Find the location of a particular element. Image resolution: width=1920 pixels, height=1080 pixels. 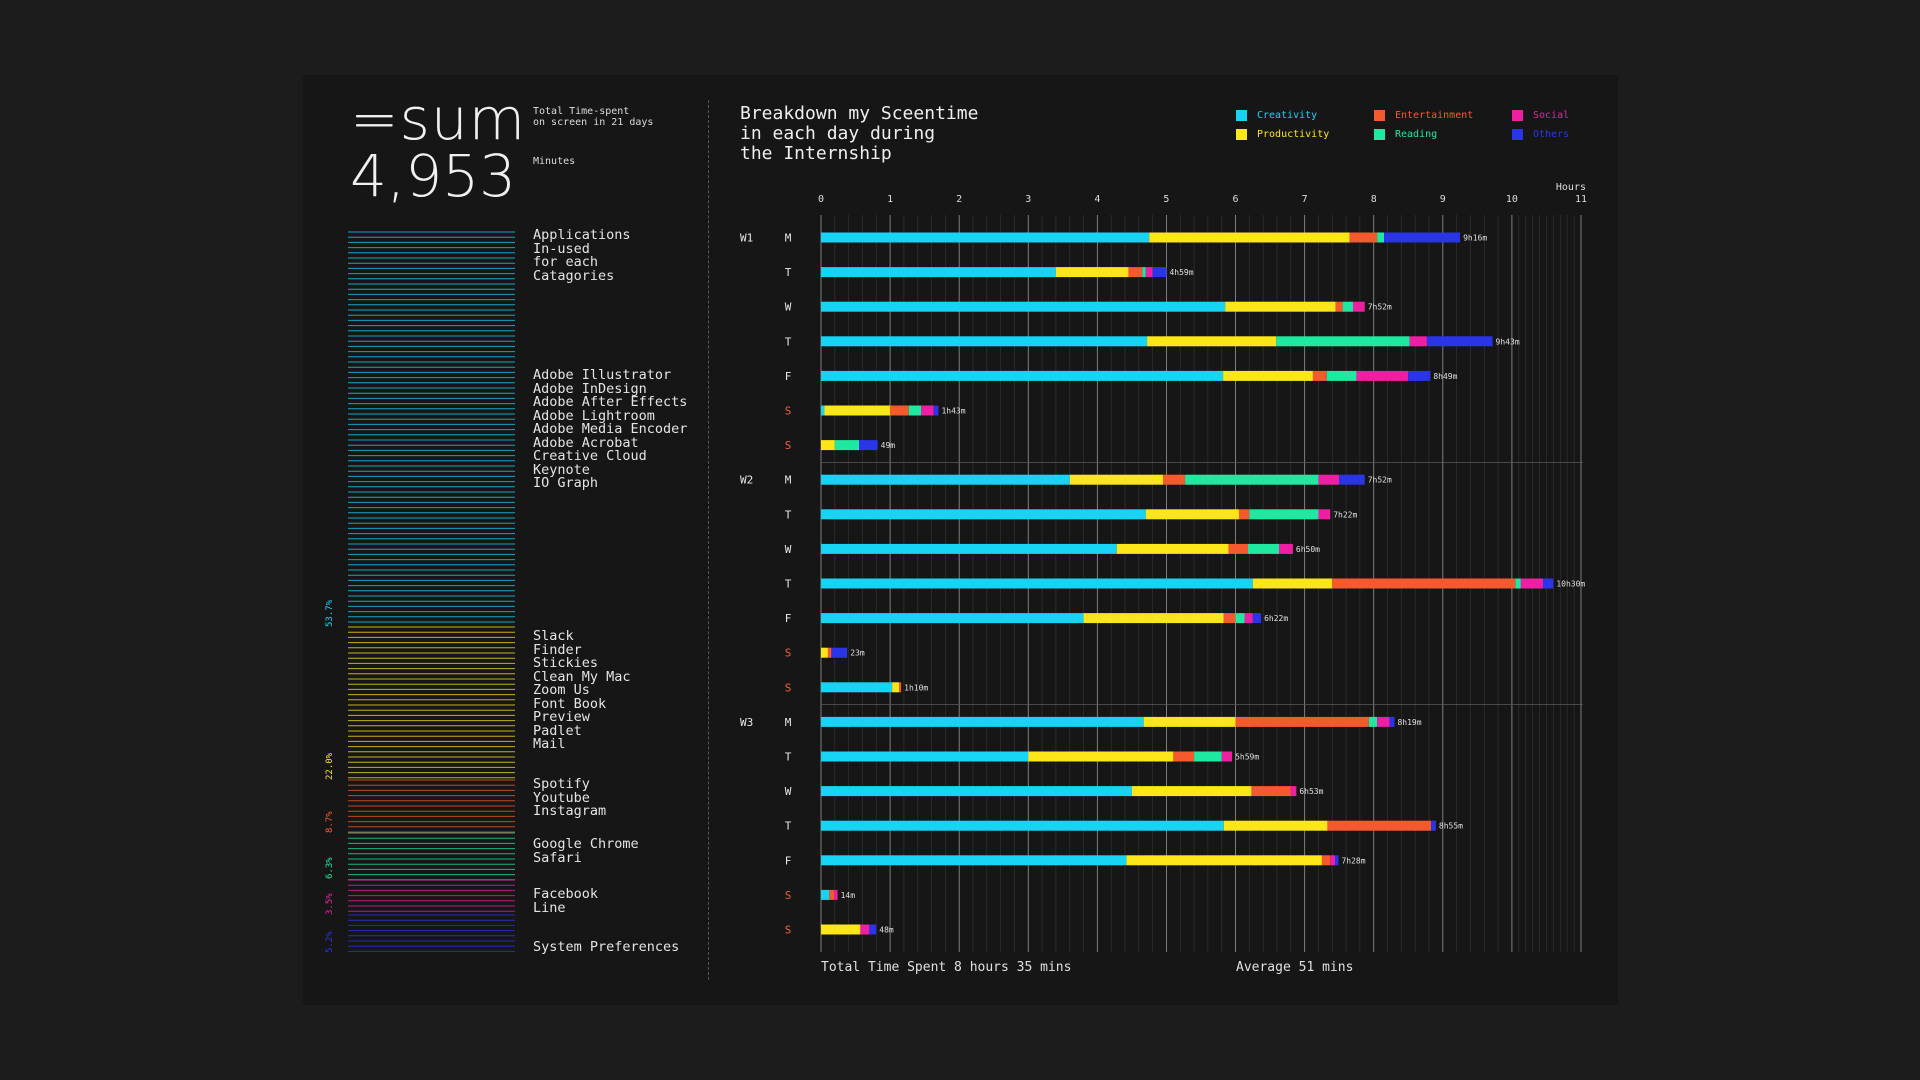

legend-label: Others is located at coordinates (1551, 134).